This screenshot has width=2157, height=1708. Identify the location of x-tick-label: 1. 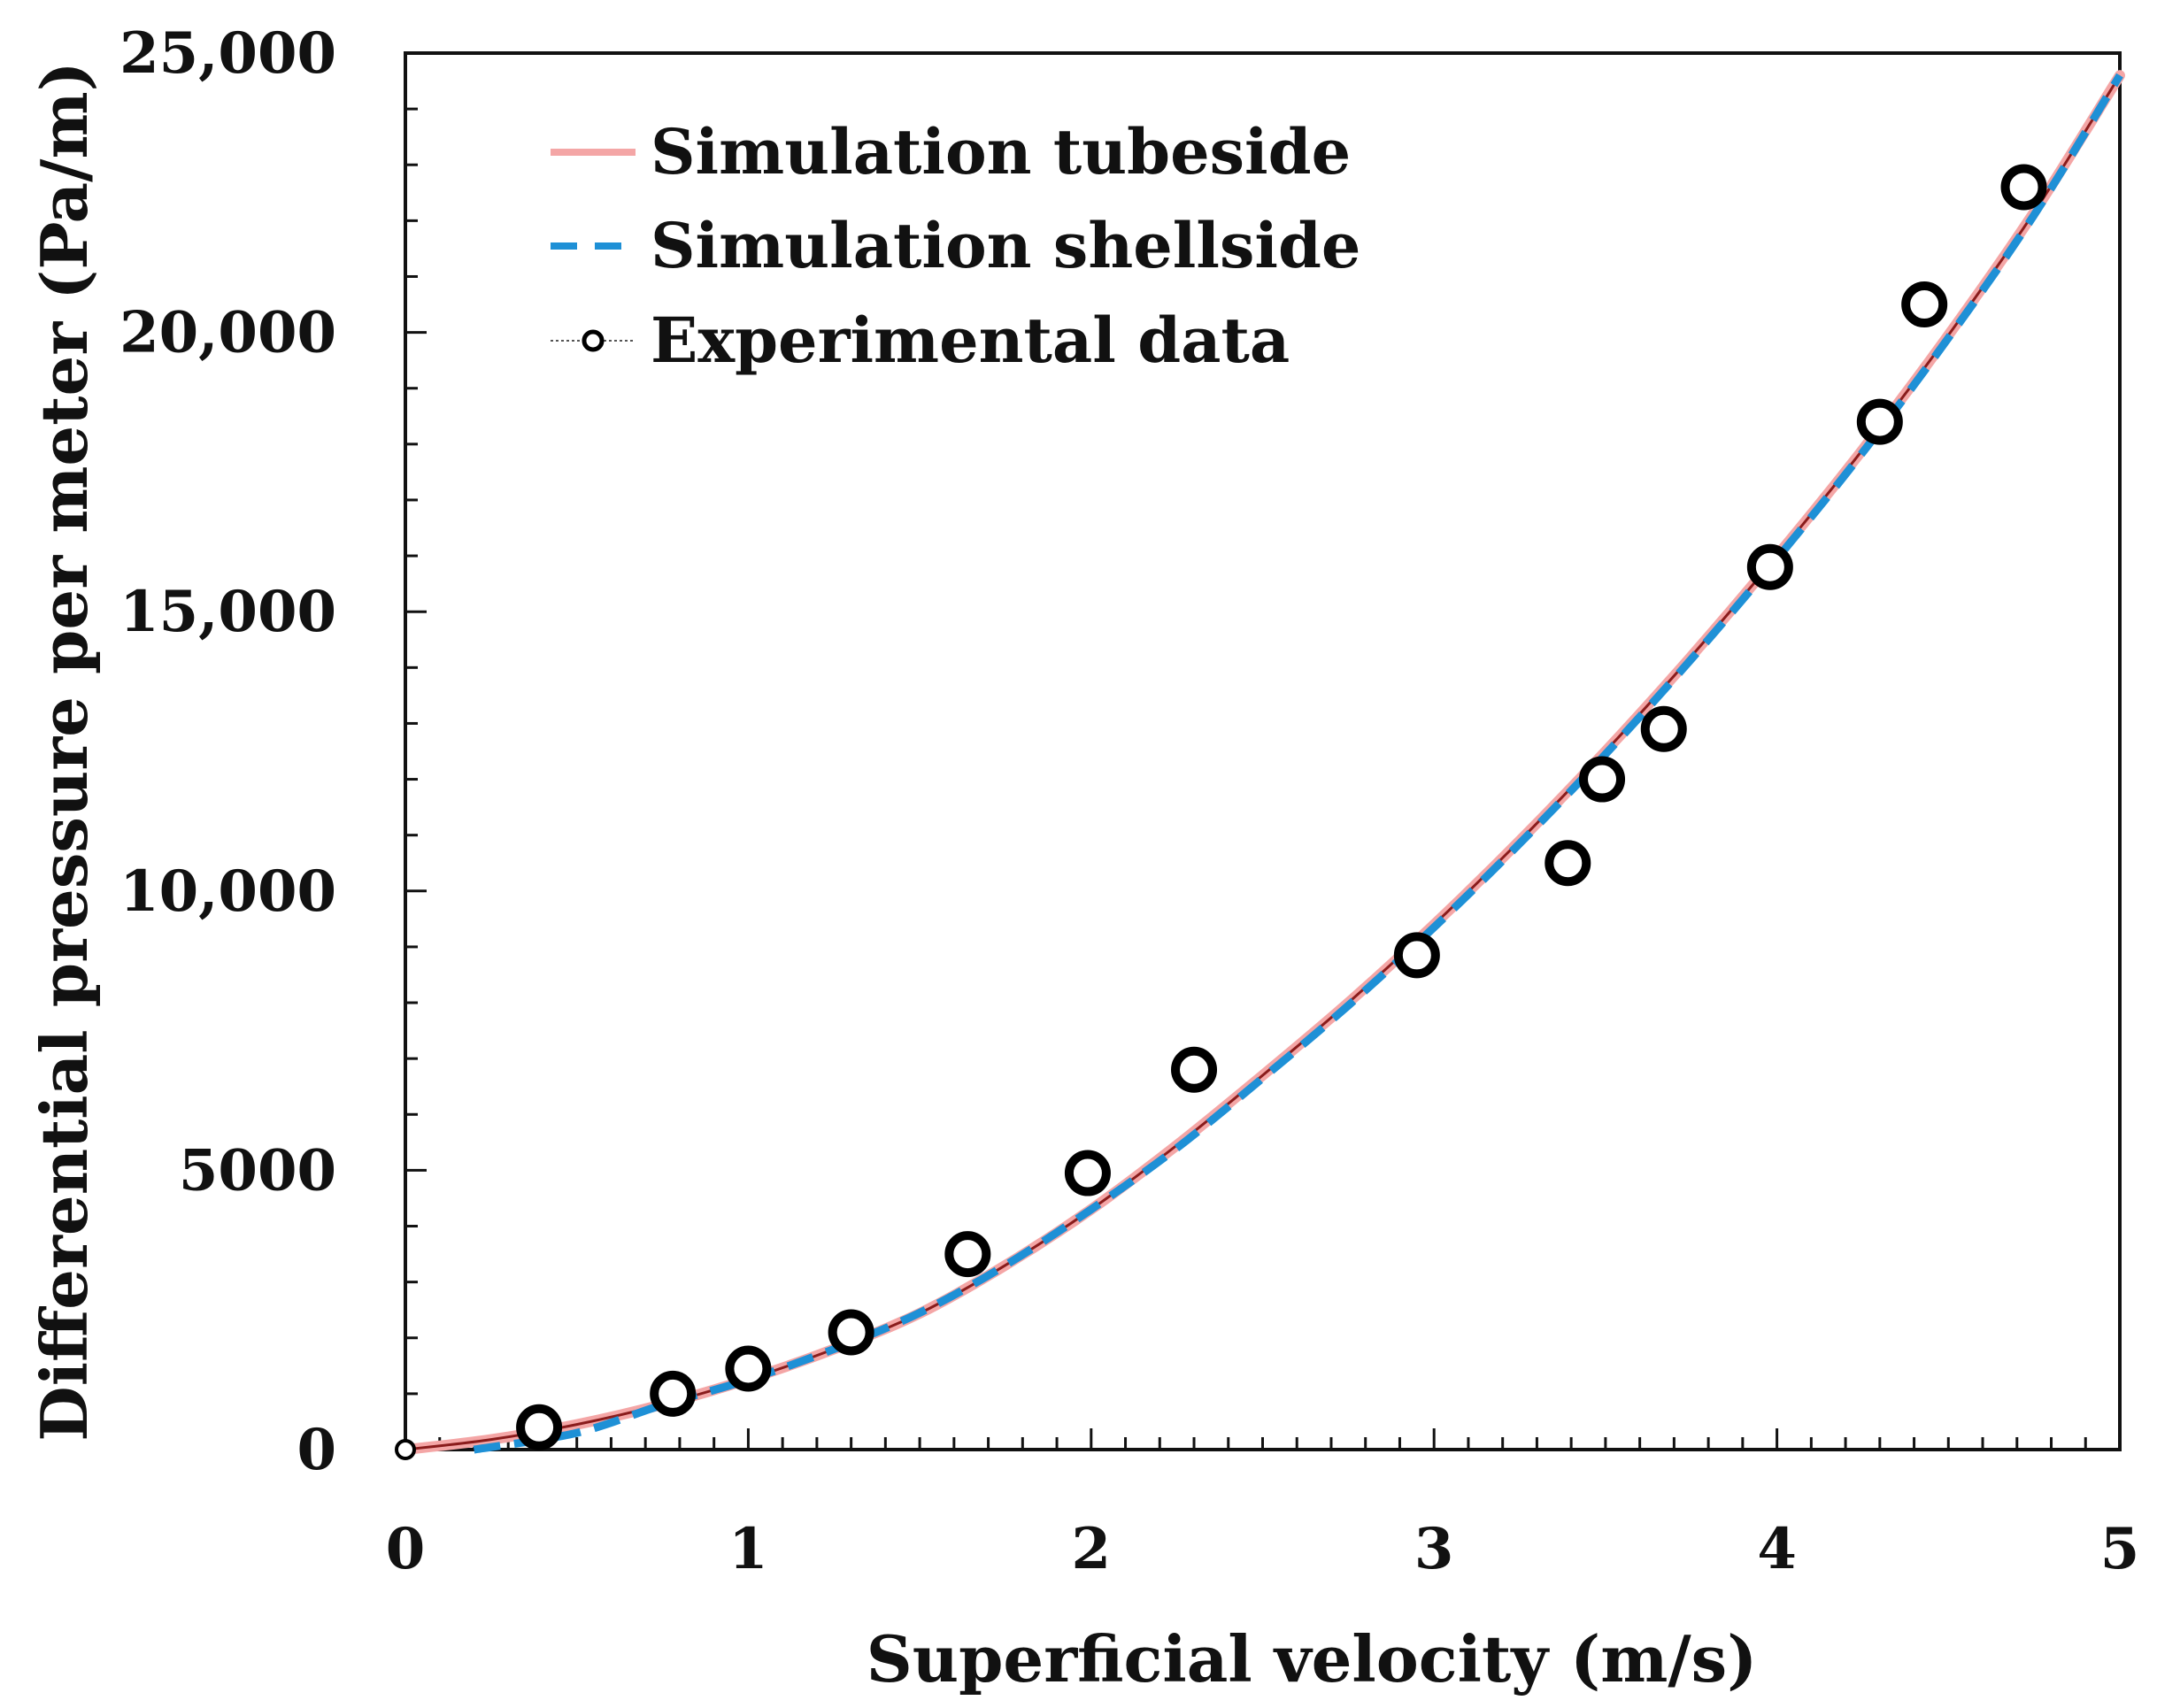
(748, 1549).